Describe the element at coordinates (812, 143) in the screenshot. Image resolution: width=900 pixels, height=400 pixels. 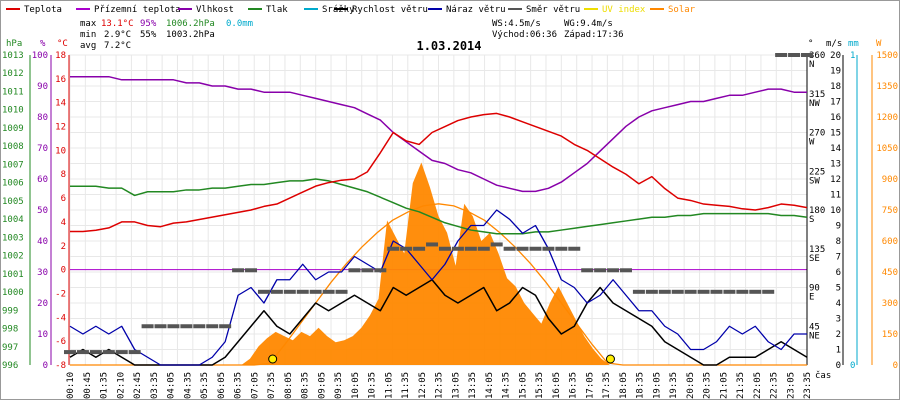
I see `direction-compass-label: W` at that location.